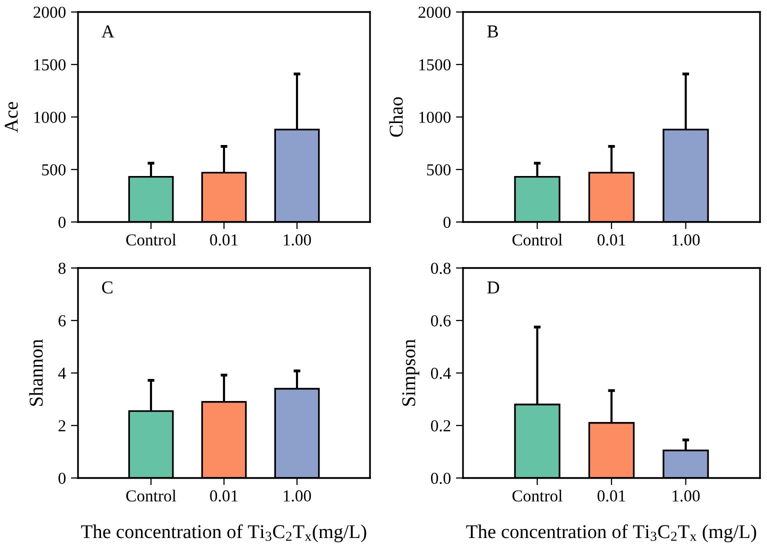  I want to click on x-axis-title: The concentration of Ti$_{3}$C$_{2}$T$_{x}$ (mg/L), so click(611, 533).